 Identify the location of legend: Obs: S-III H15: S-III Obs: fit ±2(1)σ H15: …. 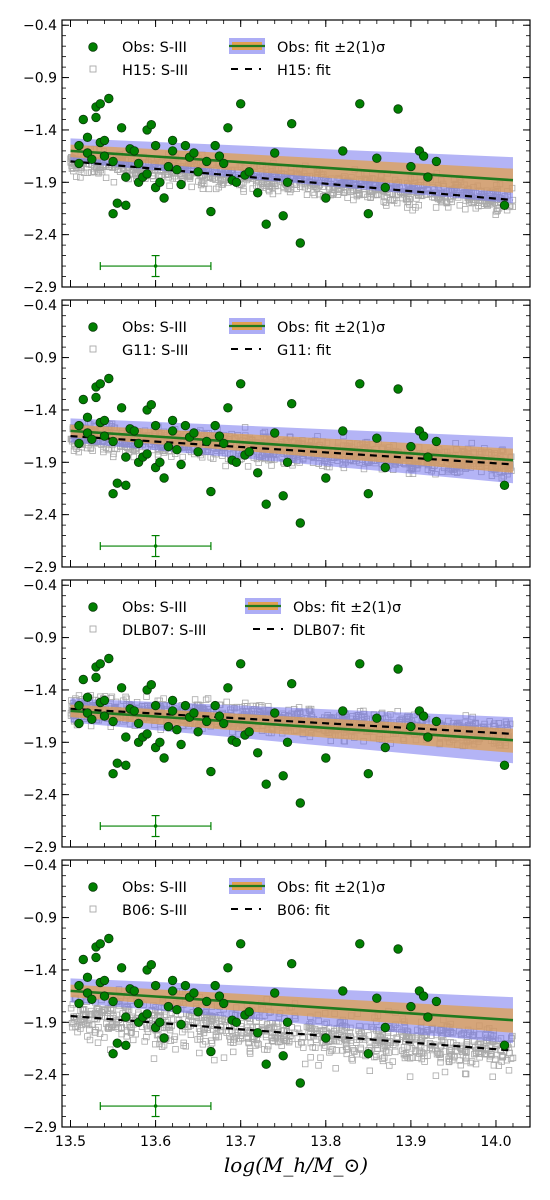
(236, 58).